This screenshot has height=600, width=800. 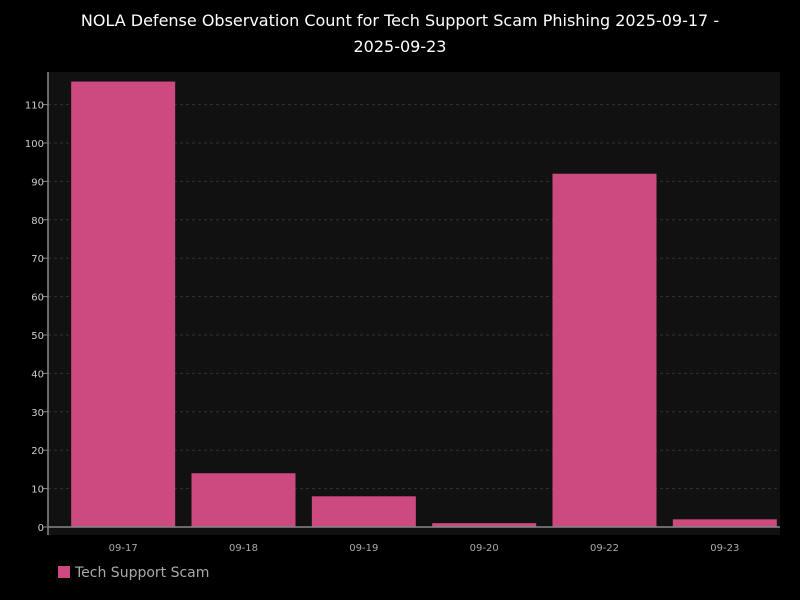 What do you see at coordinates (37, 221) in the screenshot?
I see `y-tick-label: 80` at bounding box center [37, 221].